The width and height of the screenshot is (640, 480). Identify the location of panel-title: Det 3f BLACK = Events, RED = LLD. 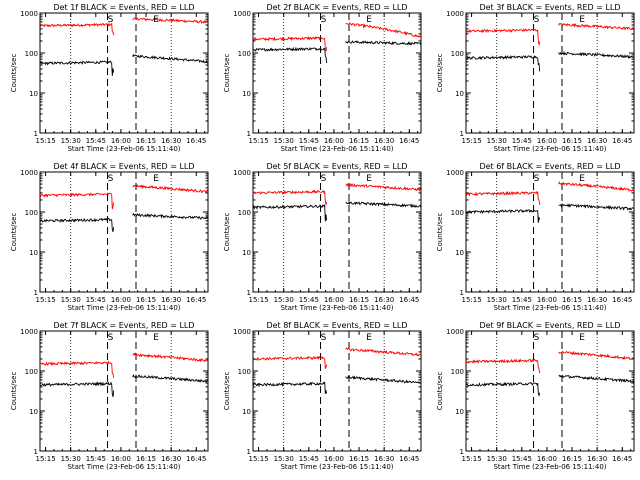
(549, 7).